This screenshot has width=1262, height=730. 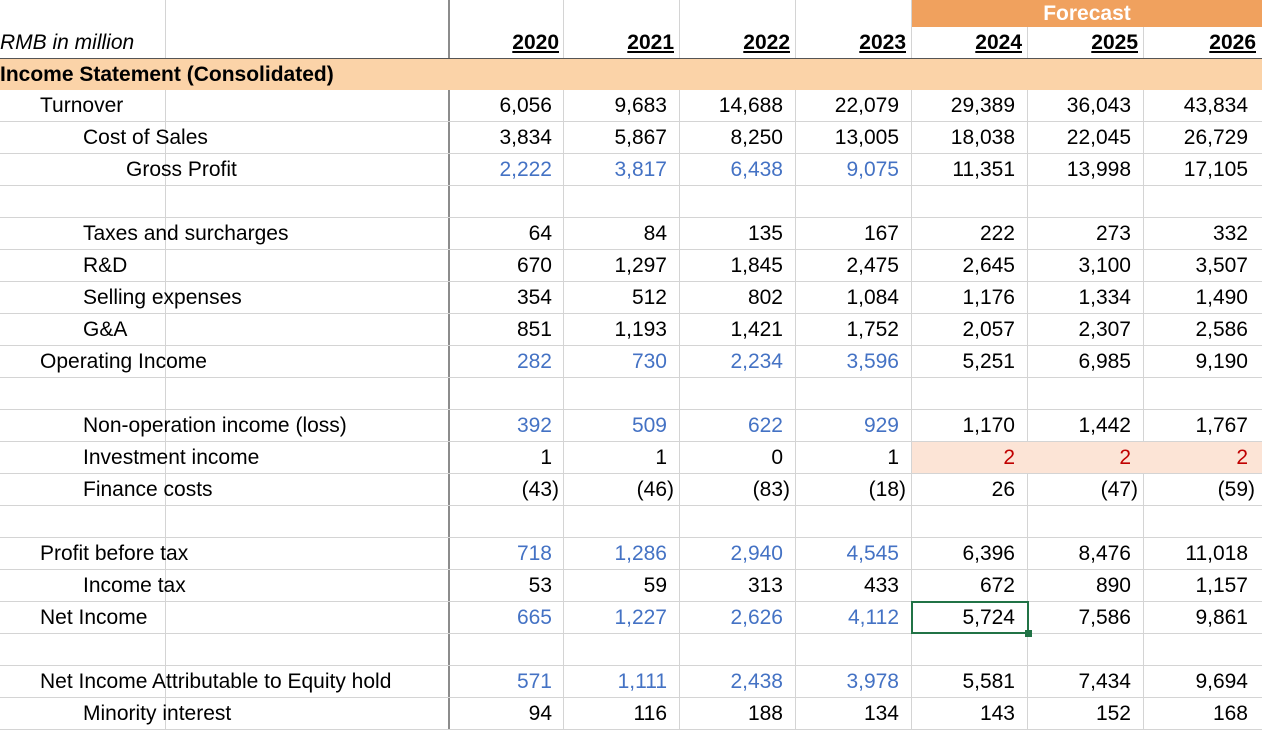 What do you see at coordinates (1119, 489) in the screenshot?
I see `value-cell: (47)` at bounding box center [1119, 489].